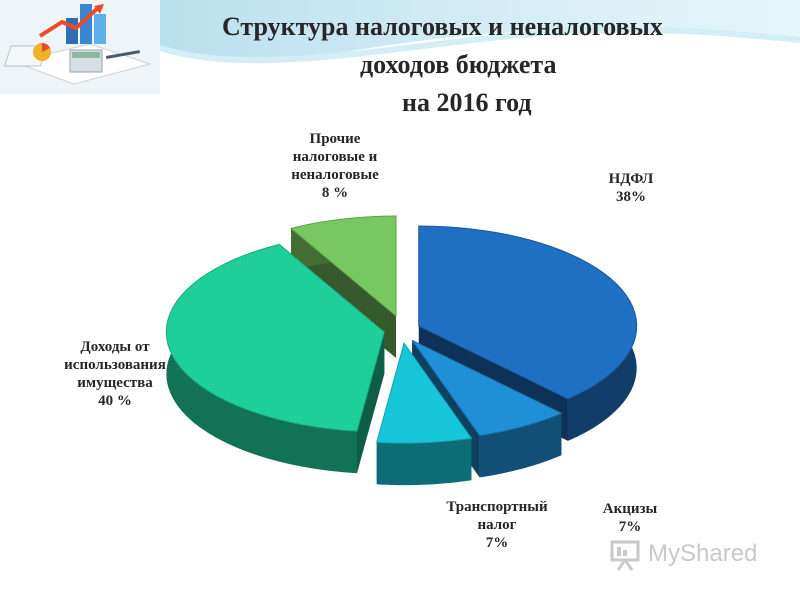 This screenshot has height=600, width=800. What do you see at coordinates (335, 139) in the screenshot?
I see `slice-name-prochie-1: Прочие` at bounding box center [335, 139].